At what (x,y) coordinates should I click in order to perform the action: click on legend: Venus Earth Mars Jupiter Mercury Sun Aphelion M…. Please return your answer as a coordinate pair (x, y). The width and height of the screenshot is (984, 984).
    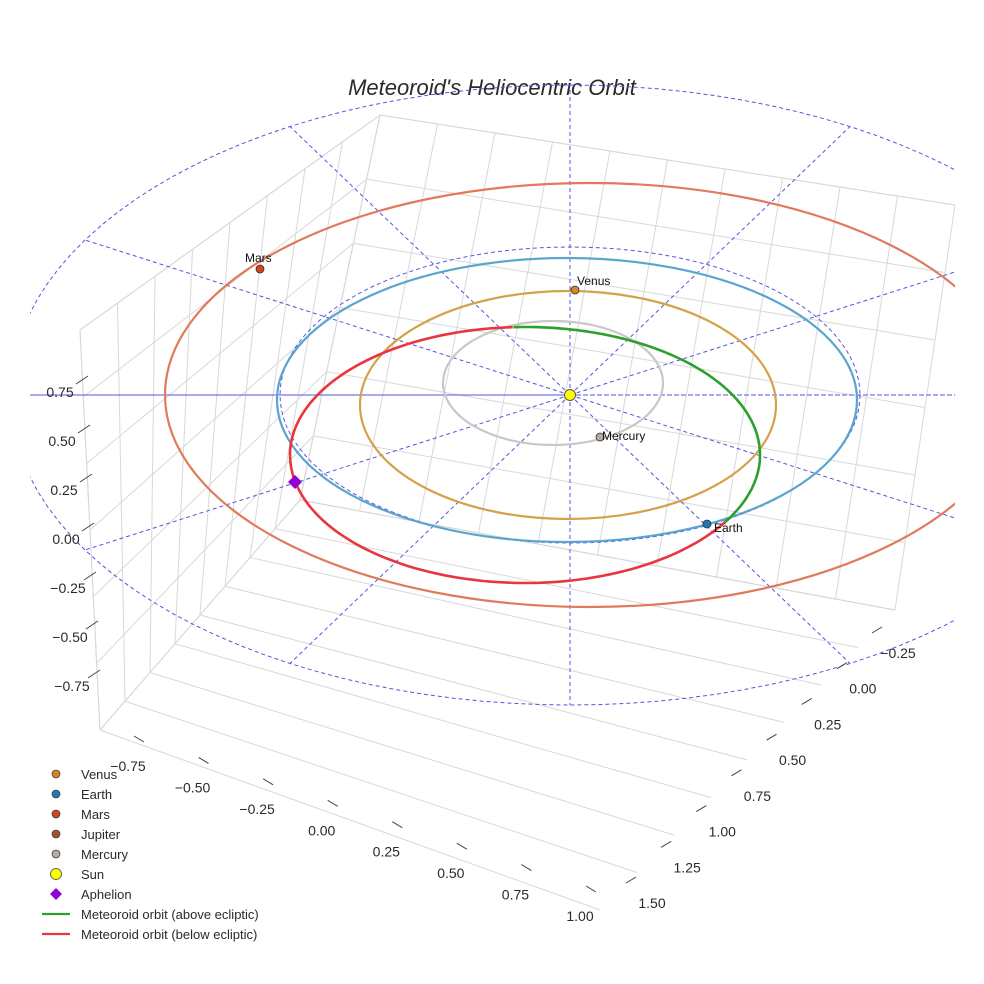
    Looking at the image, I should click on (150, 854).